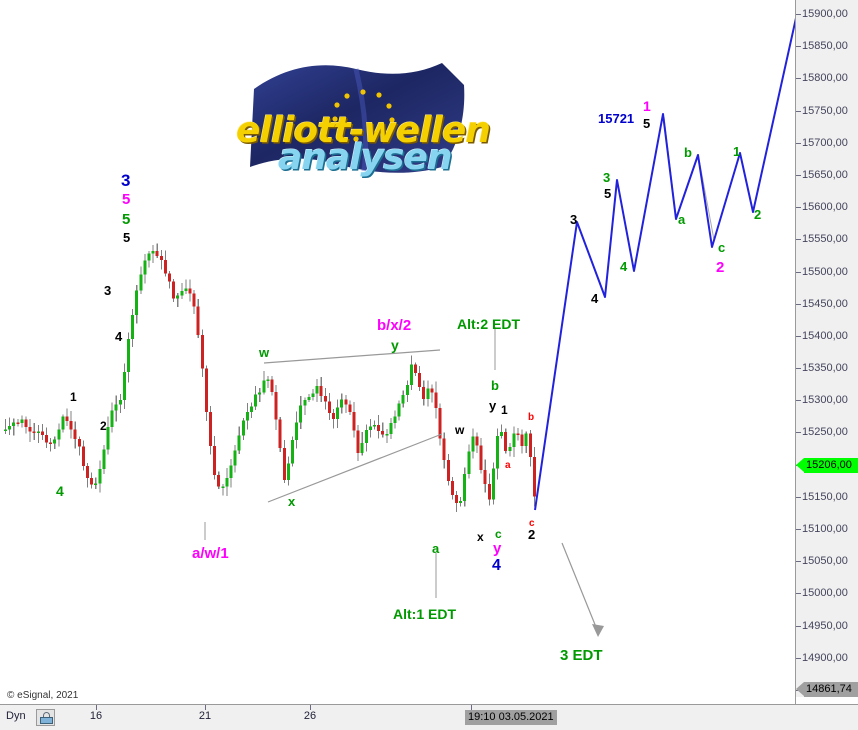  Describe the element at coordinates (827, 46) in the screenshot. I see `price-tick: 15850,00` at that location.